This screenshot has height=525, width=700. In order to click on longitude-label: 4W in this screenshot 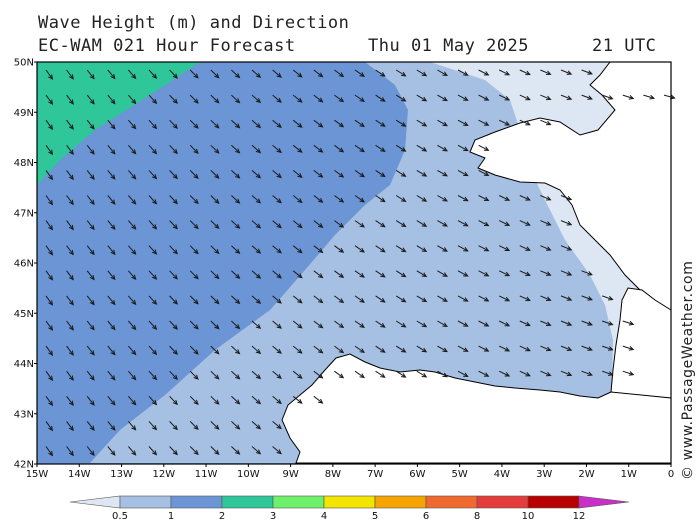, I will do `click(502, 474)`.